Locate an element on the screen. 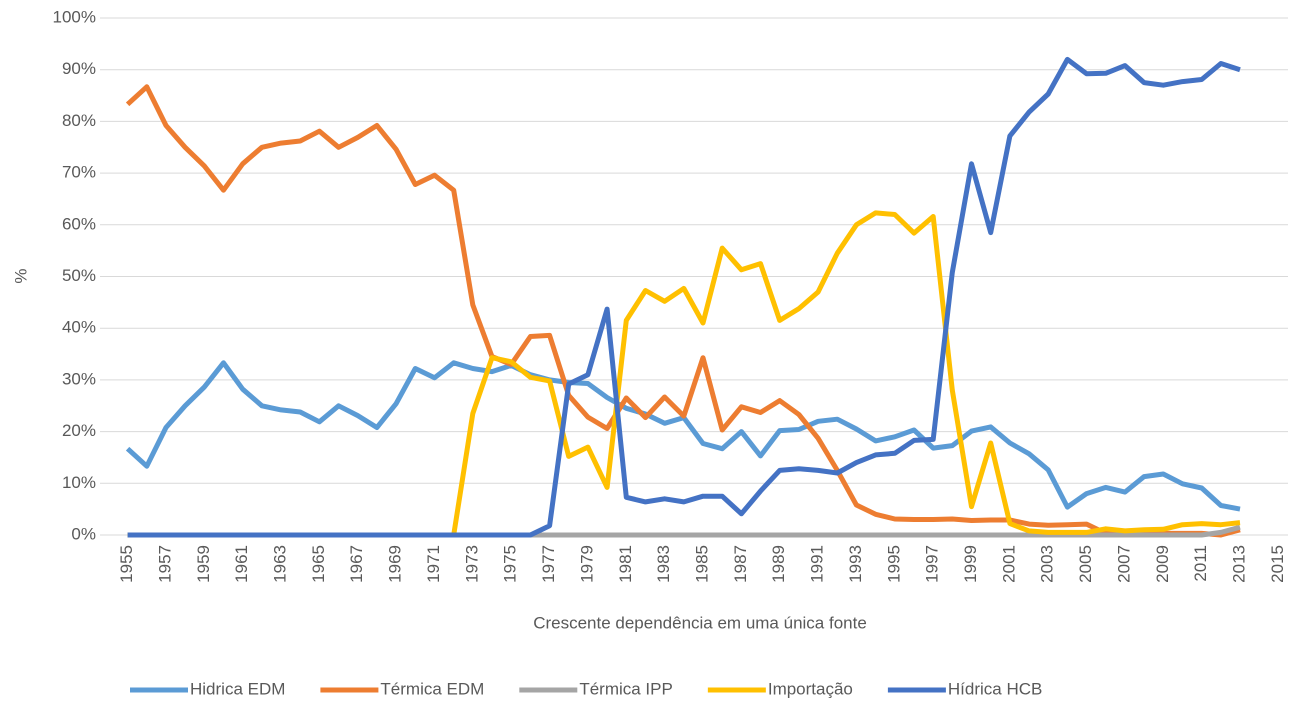 The height and width of the screenshot is (702, 1291). x-tick-label: 1989 is located at coordinates (778, 564).